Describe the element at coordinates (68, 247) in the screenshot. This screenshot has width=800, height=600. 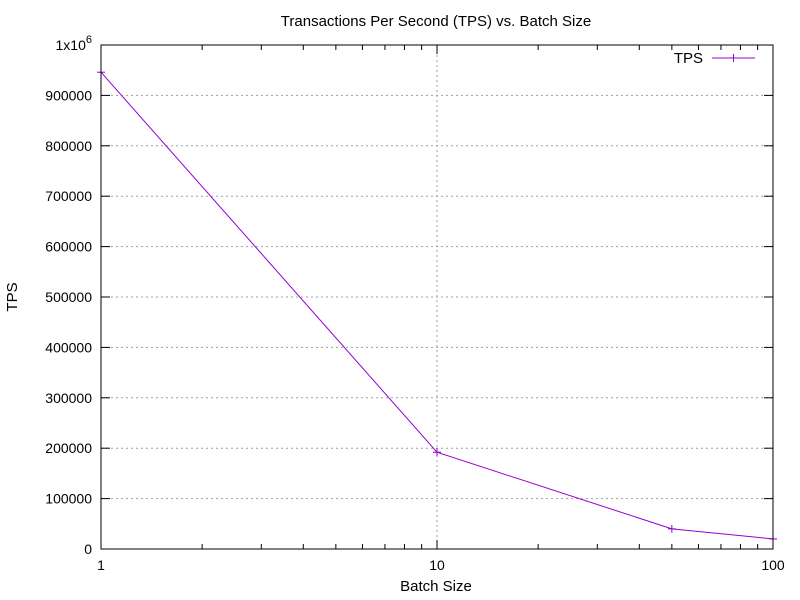
I see `y-tick-label: 600000` at that location.